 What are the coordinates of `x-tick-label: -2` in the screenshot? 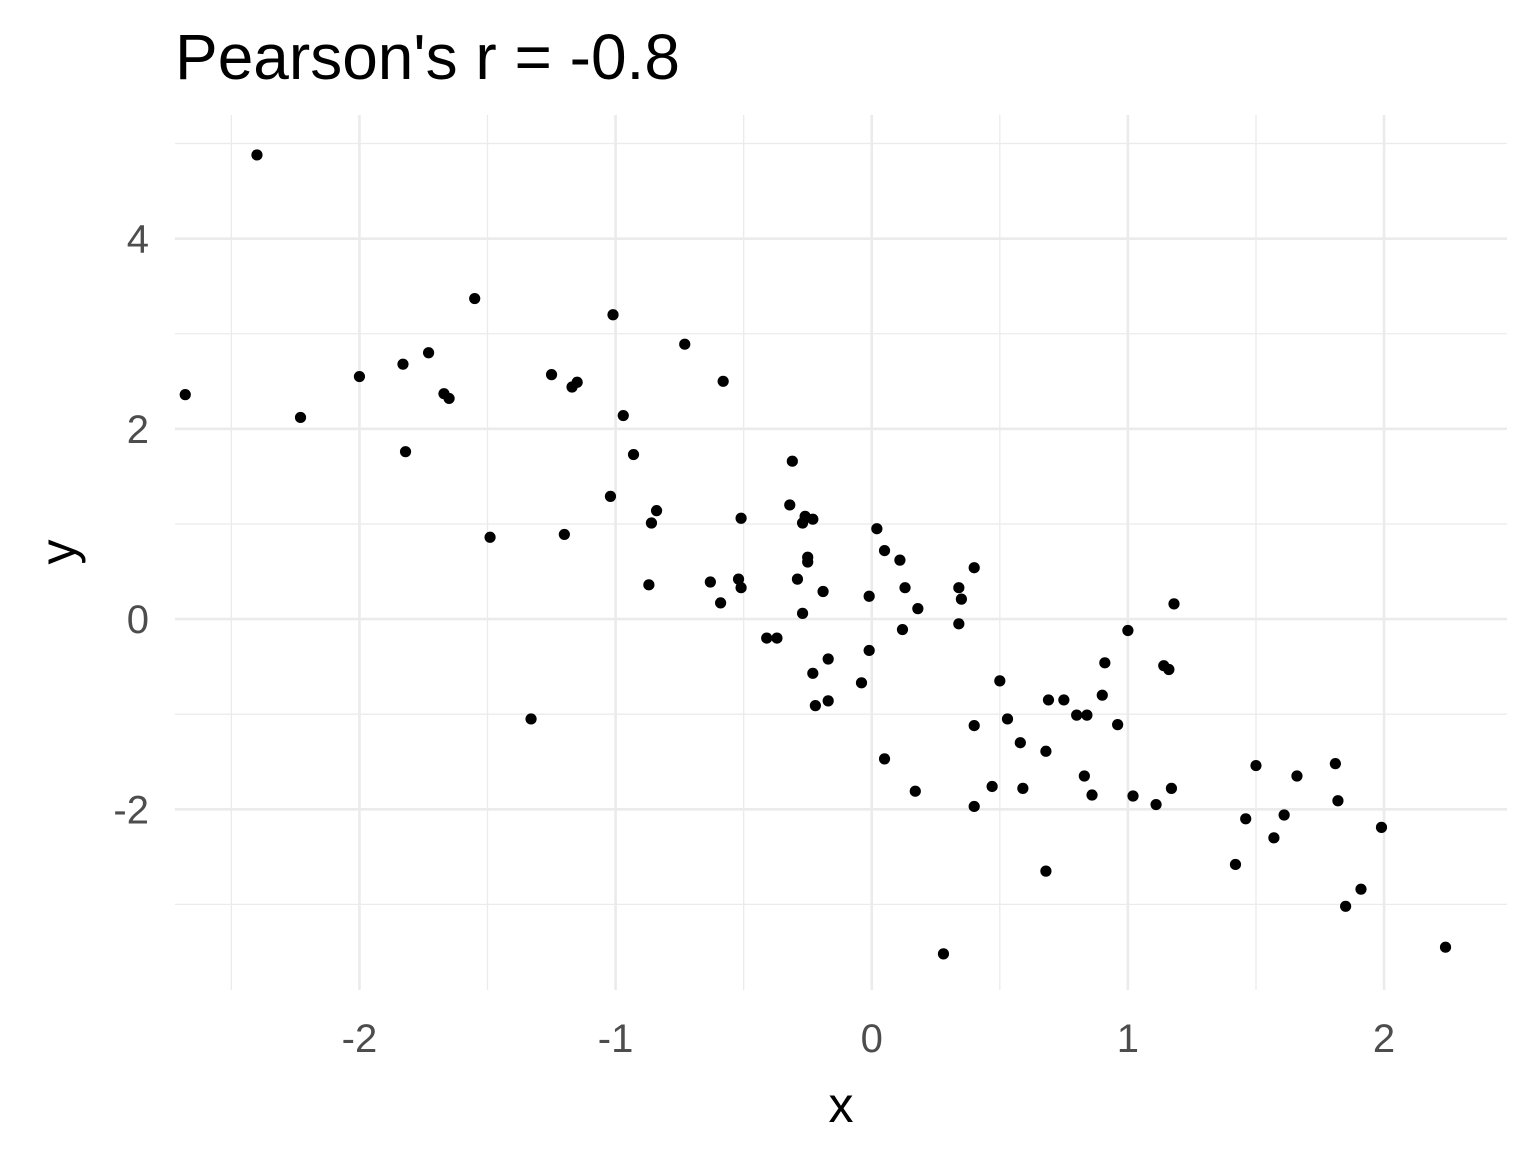 It's located at (360, 1039).